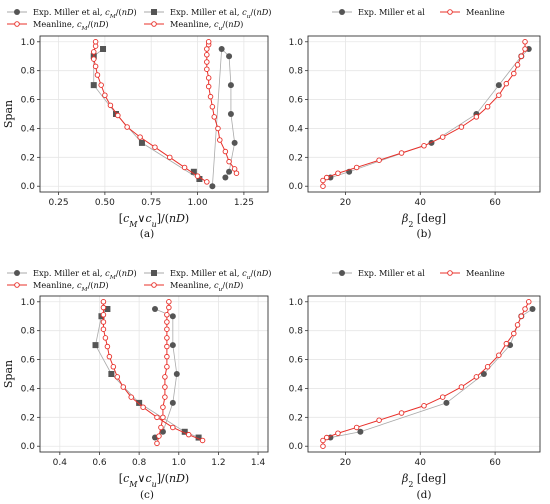 The image size is (550, 504). What do you see at coordinates (28, 158) in the screenshot?
I see `y-tick-label: 0.2` at bounding box center [28, 158].